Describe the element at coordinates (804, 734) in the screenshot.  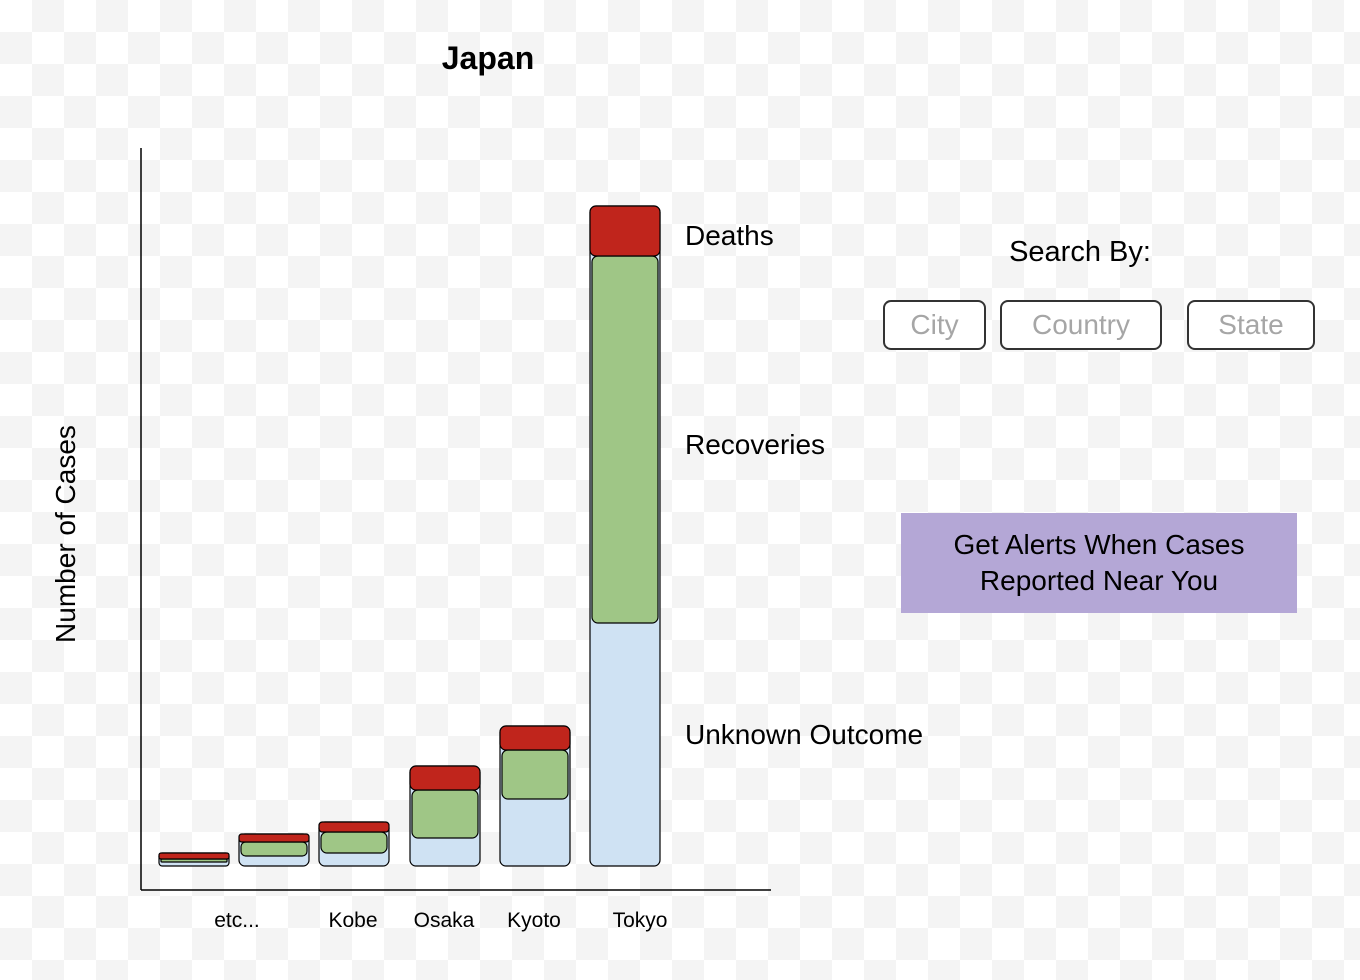
I see `unknown-outcome-label: Unknown Outcome` at that location.